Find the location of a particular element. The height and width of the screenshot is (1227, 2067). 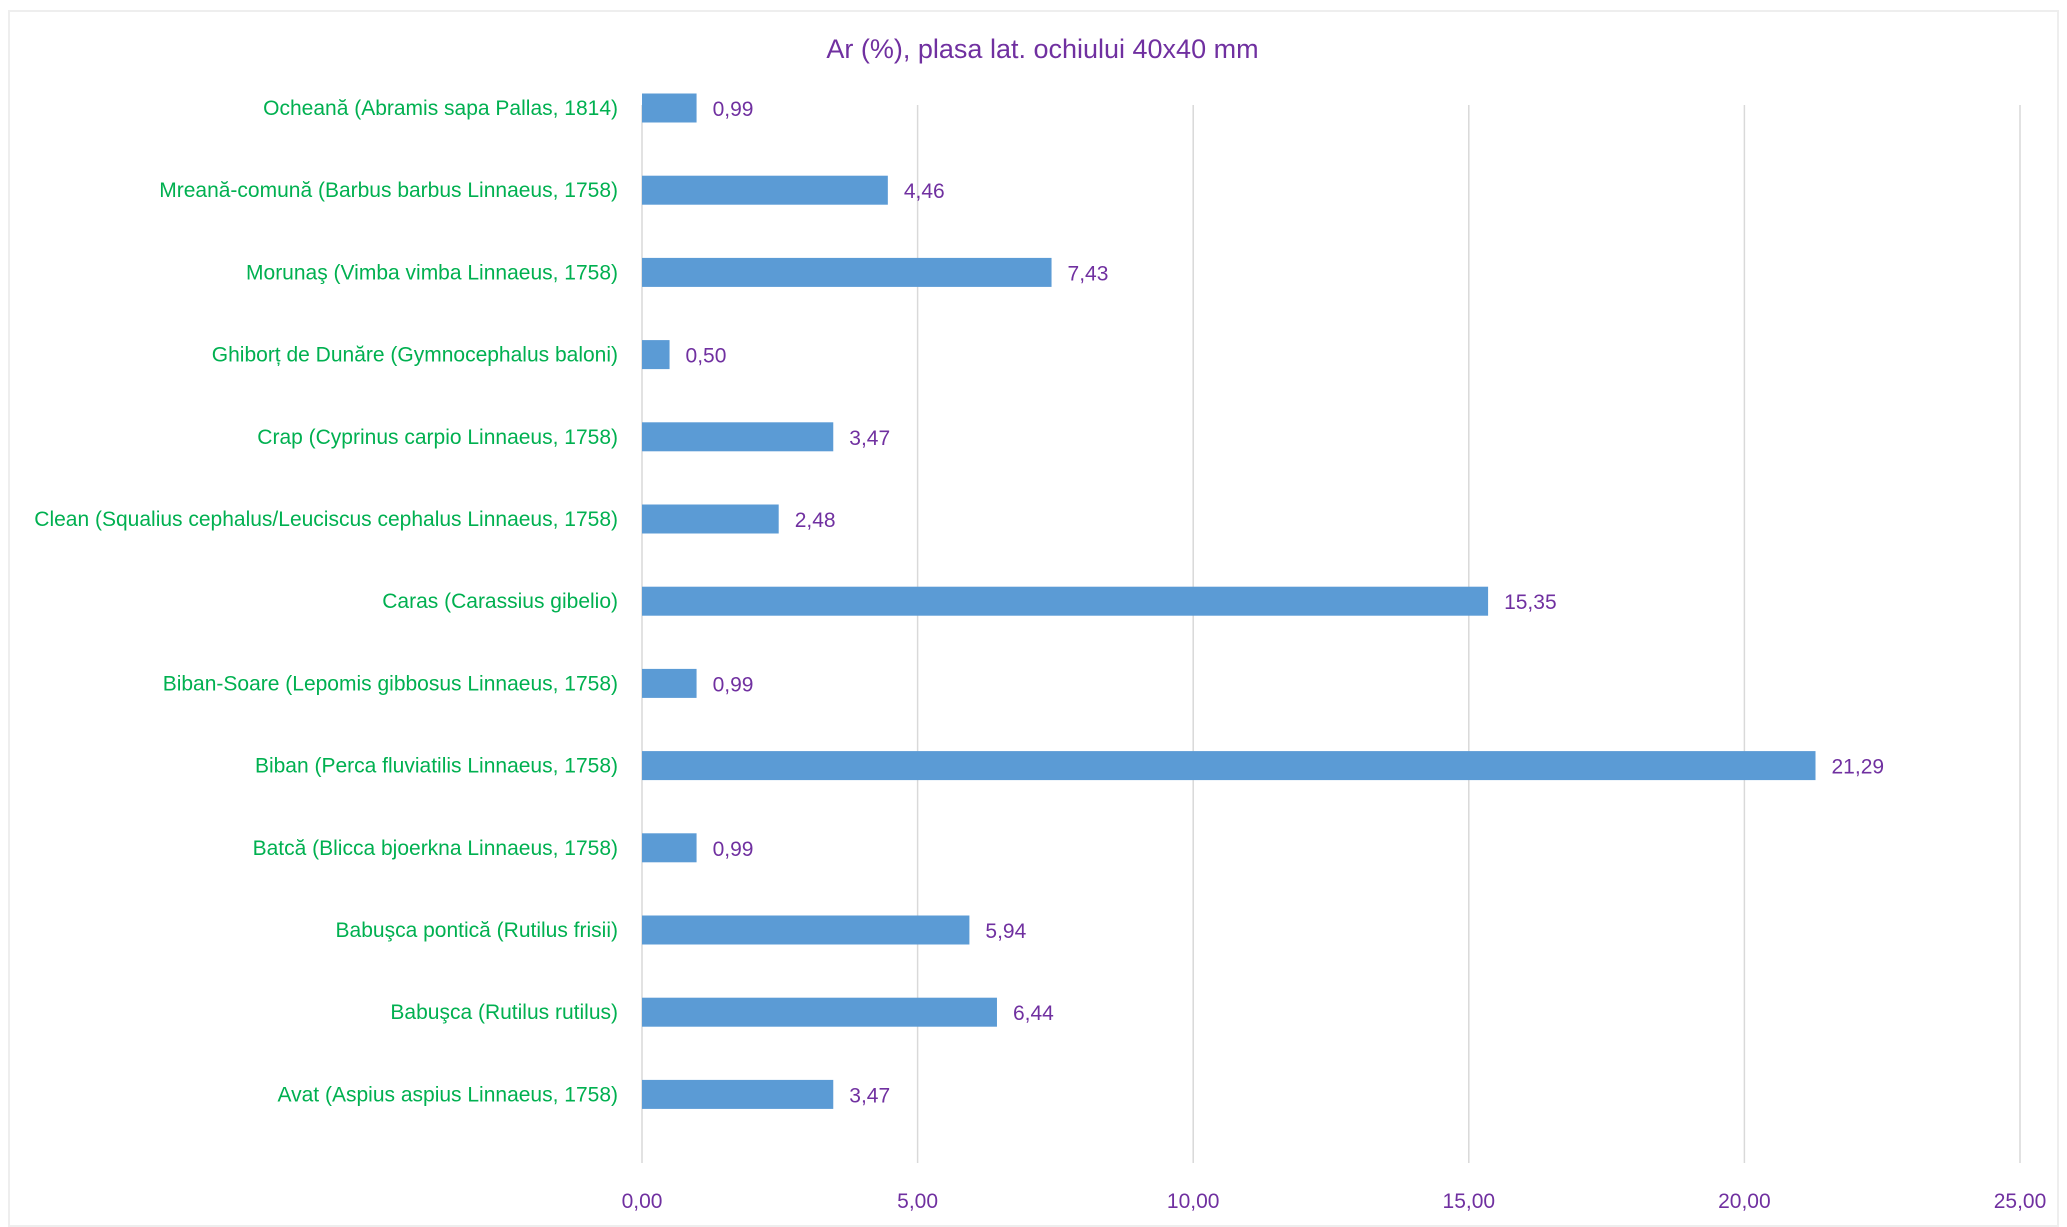

category-label: Avat (Aspius aspius Linnaeus, 1758) is located at coordinates (448, 1094).